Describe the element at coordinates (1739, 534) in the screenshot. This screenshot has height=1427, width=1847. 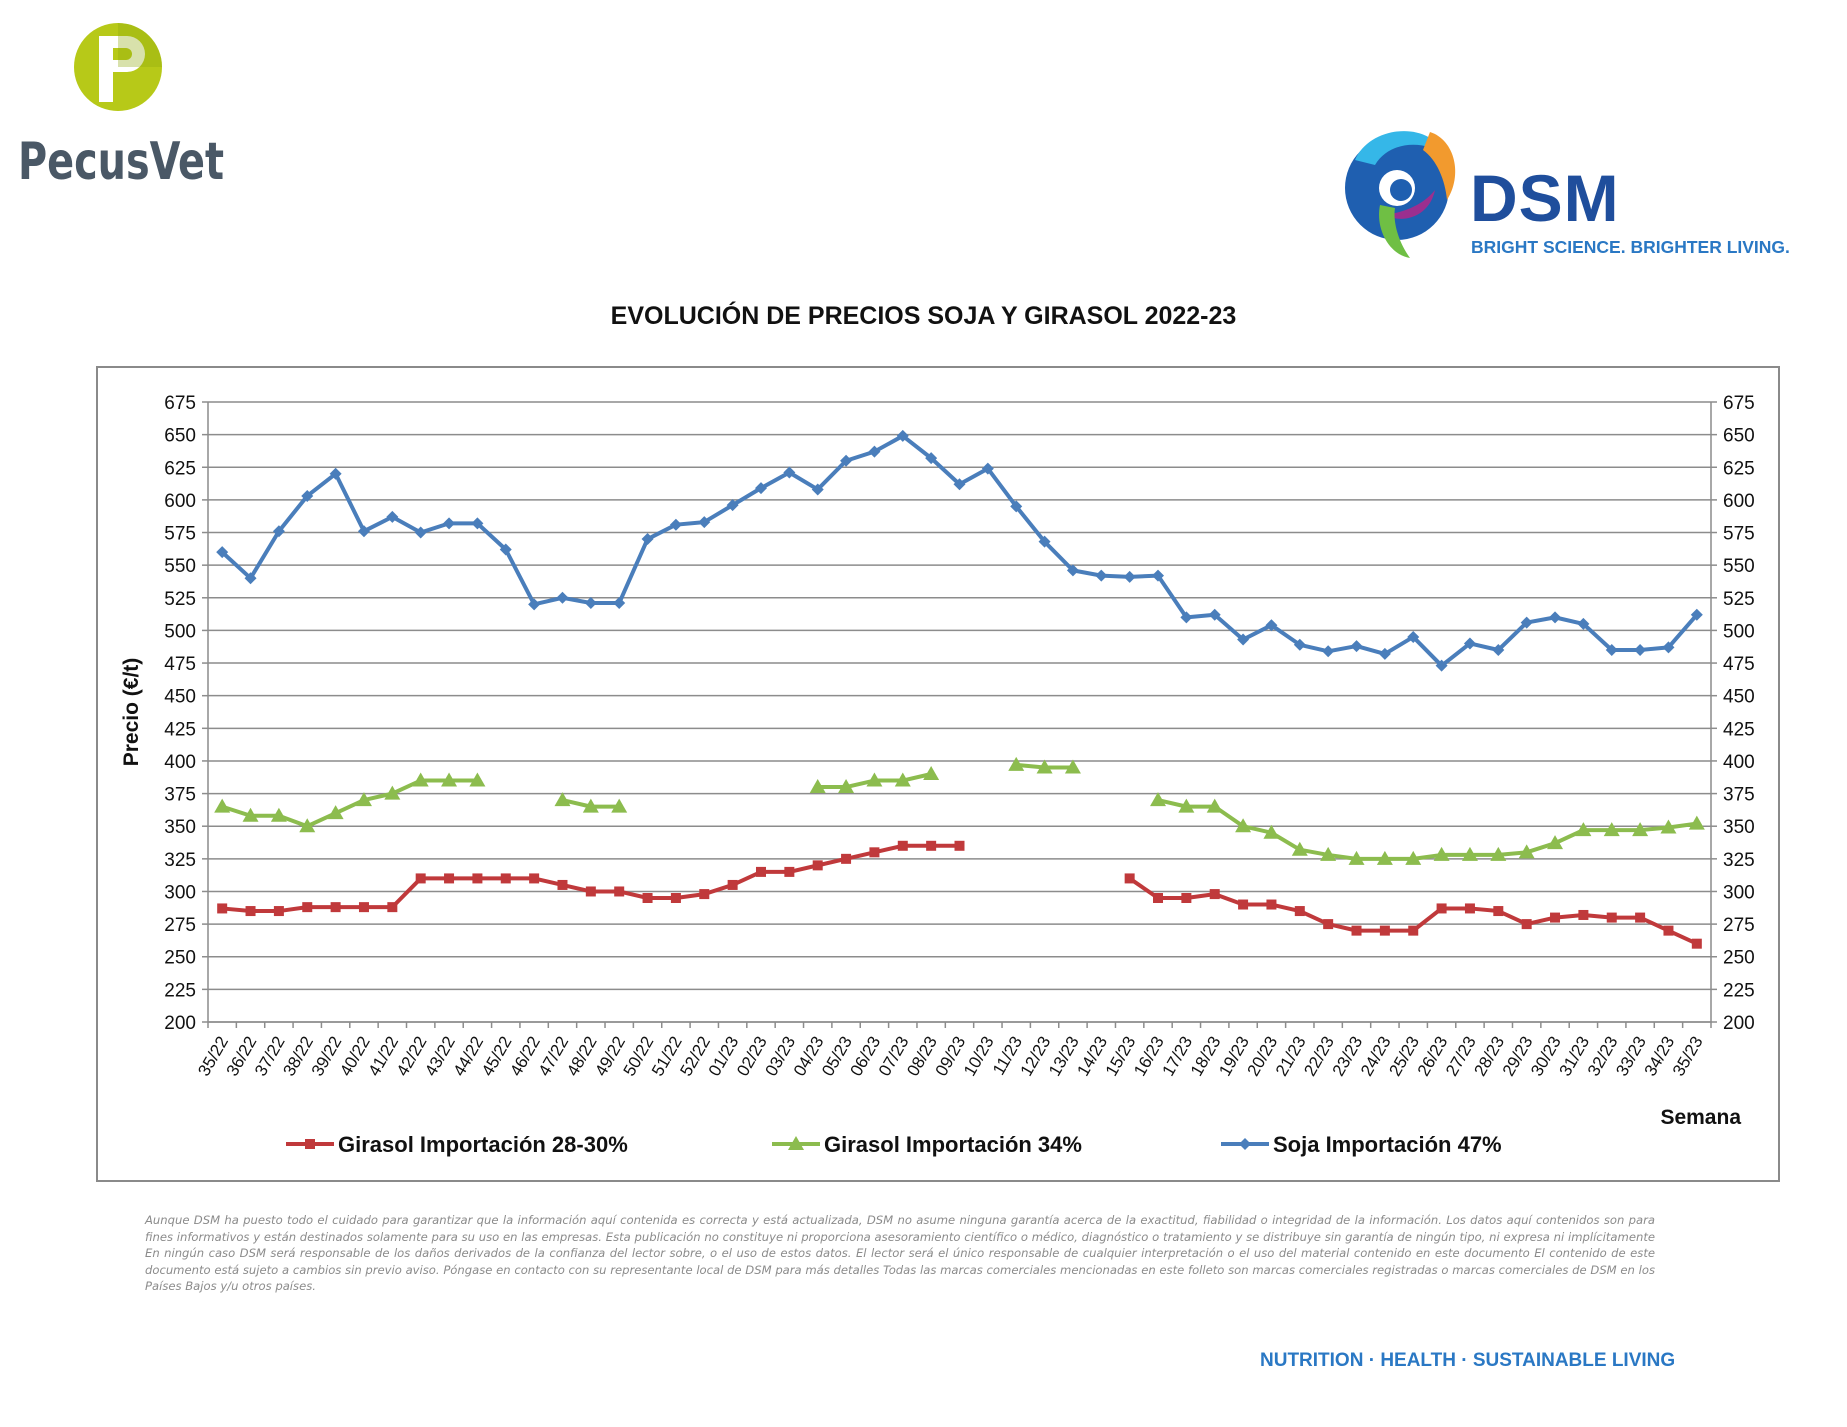
I see `y2-tick-label: 575` at that location.